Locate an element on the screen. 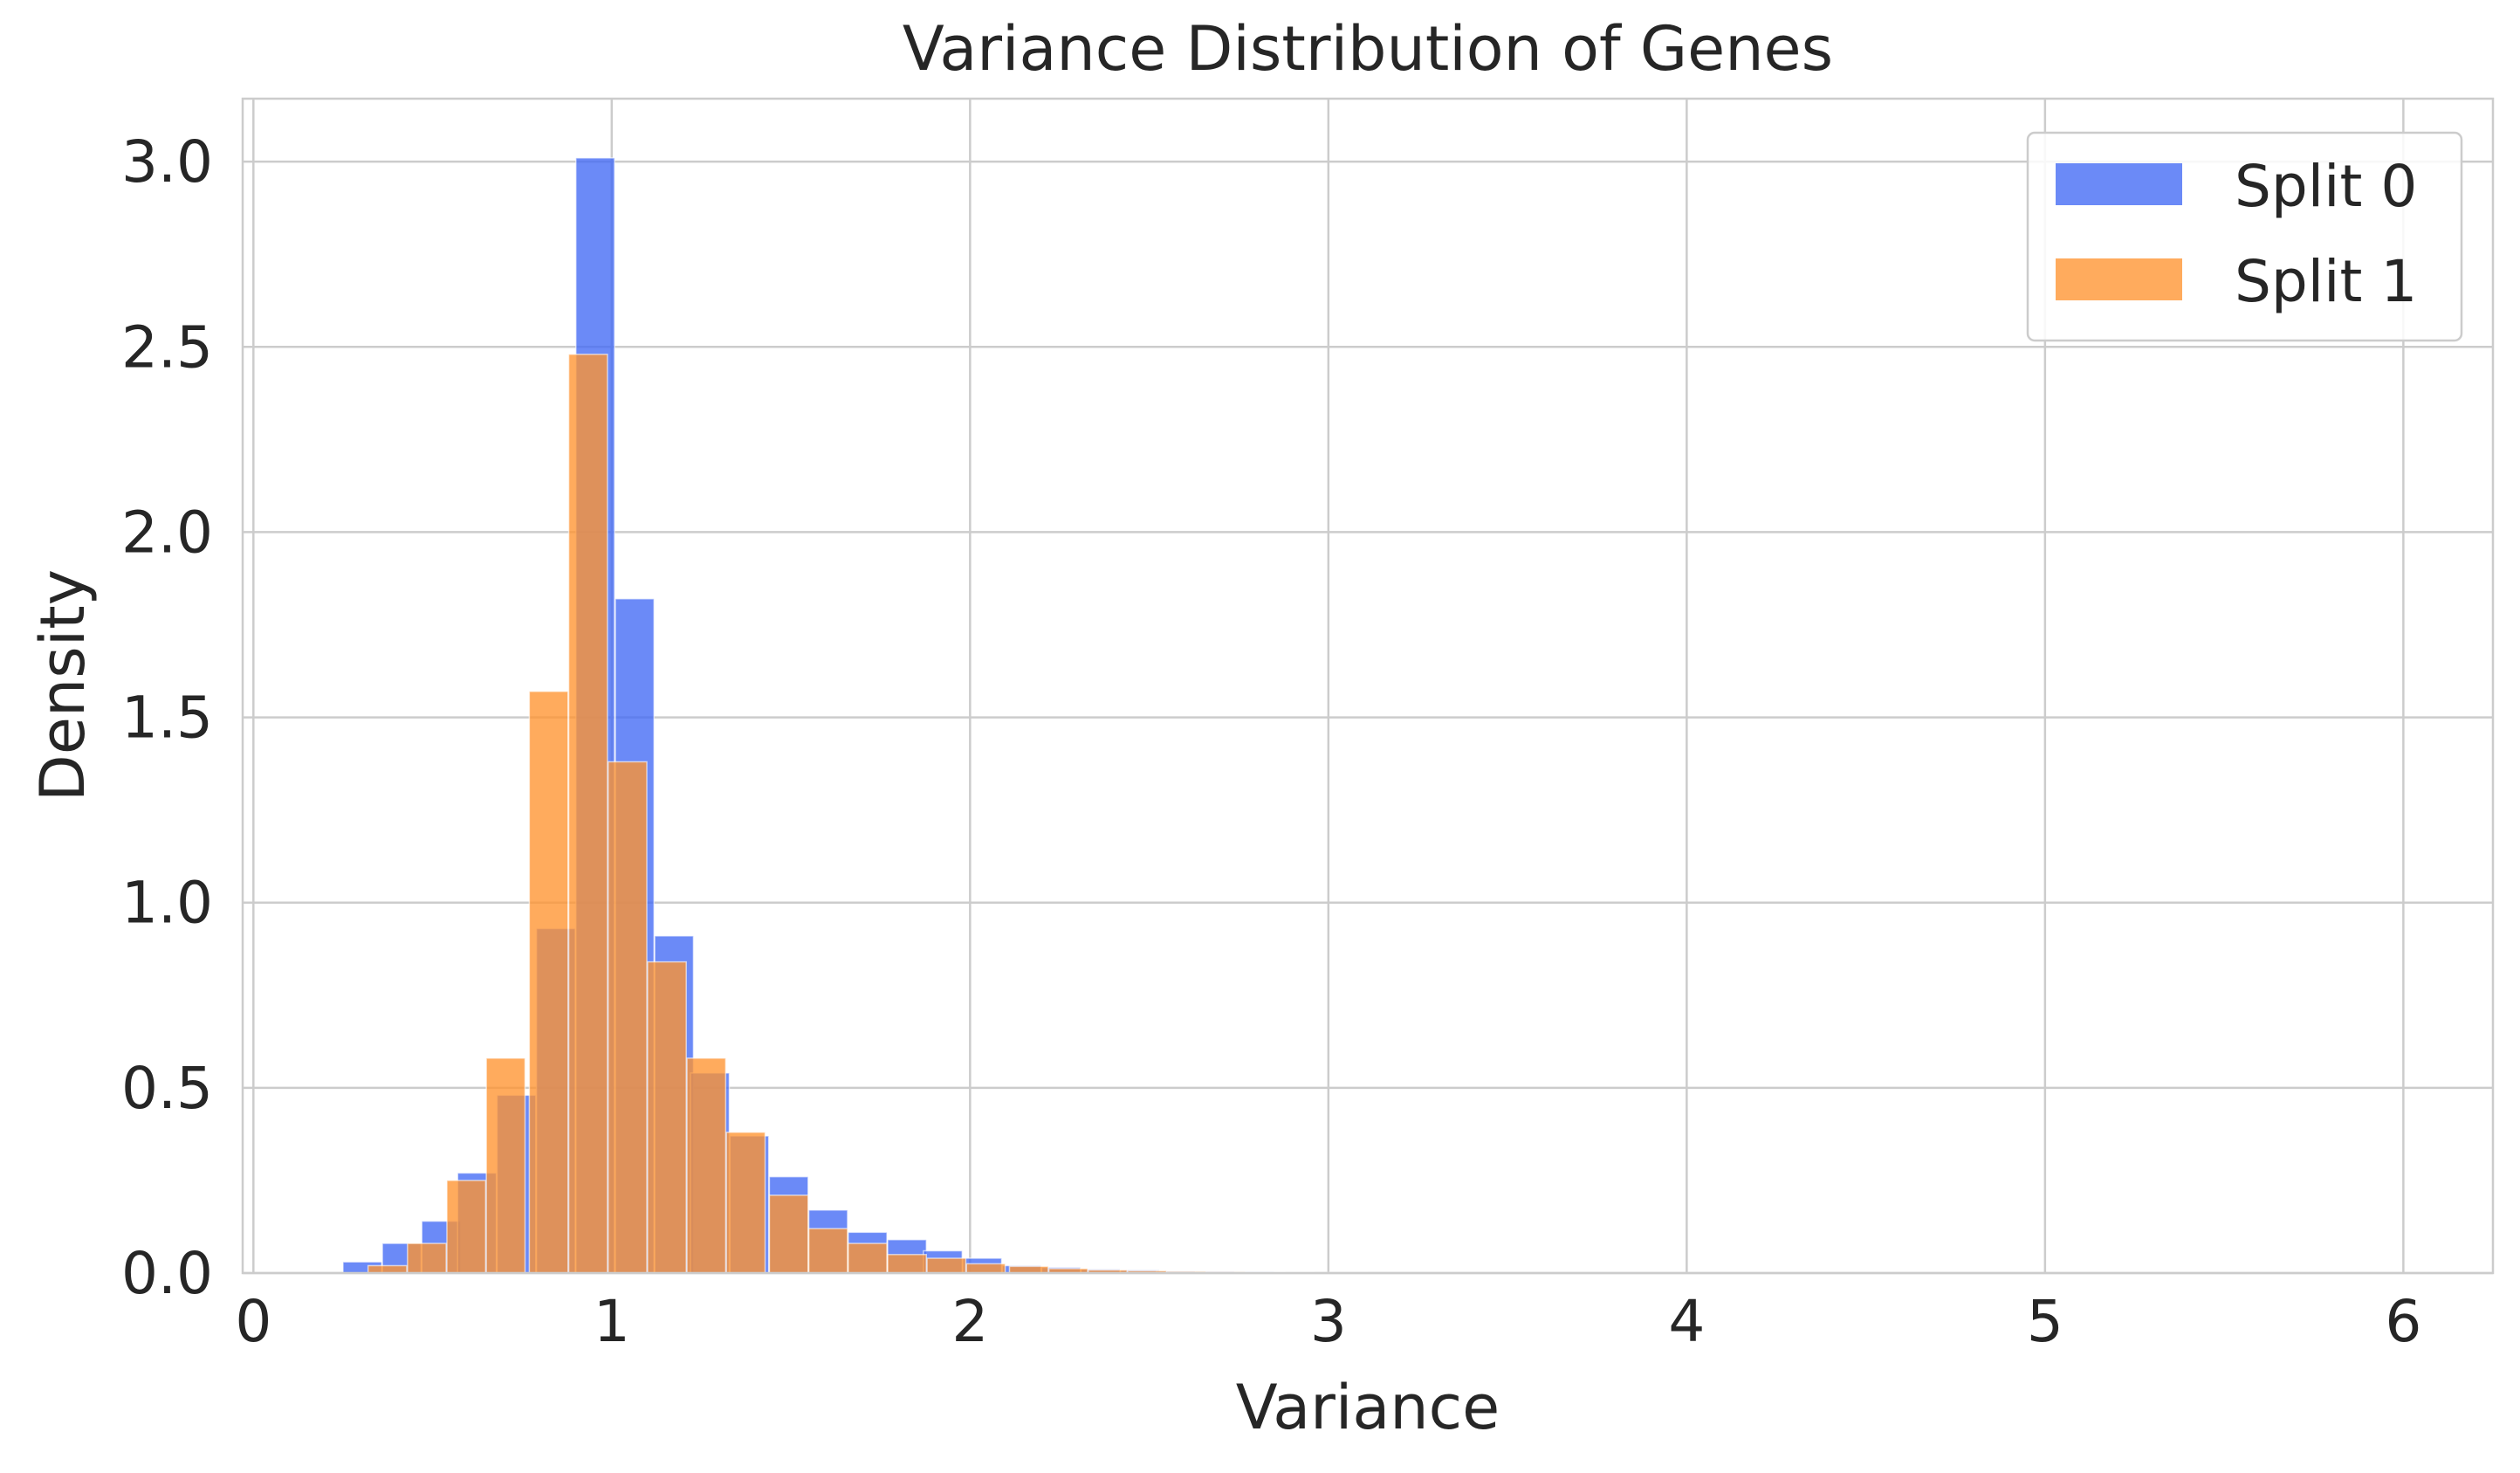  y-tick-label: 0.0 is located at coordinates (167, 1273).